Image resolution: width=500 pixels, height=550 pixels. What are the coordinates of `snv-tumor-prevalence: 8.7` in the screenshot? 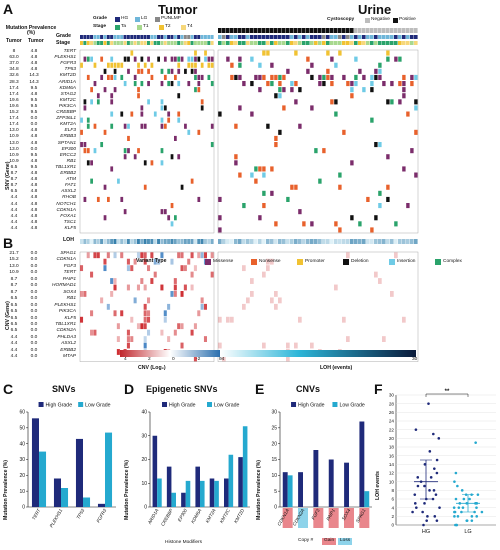 It's located at (14, 186).